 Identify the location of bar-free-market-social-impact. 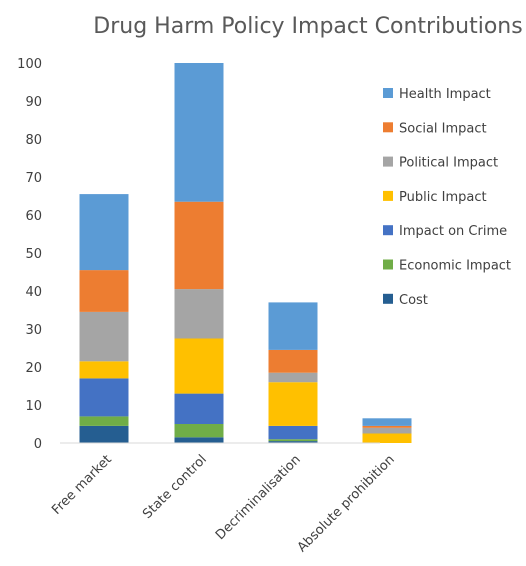
(104, 291).